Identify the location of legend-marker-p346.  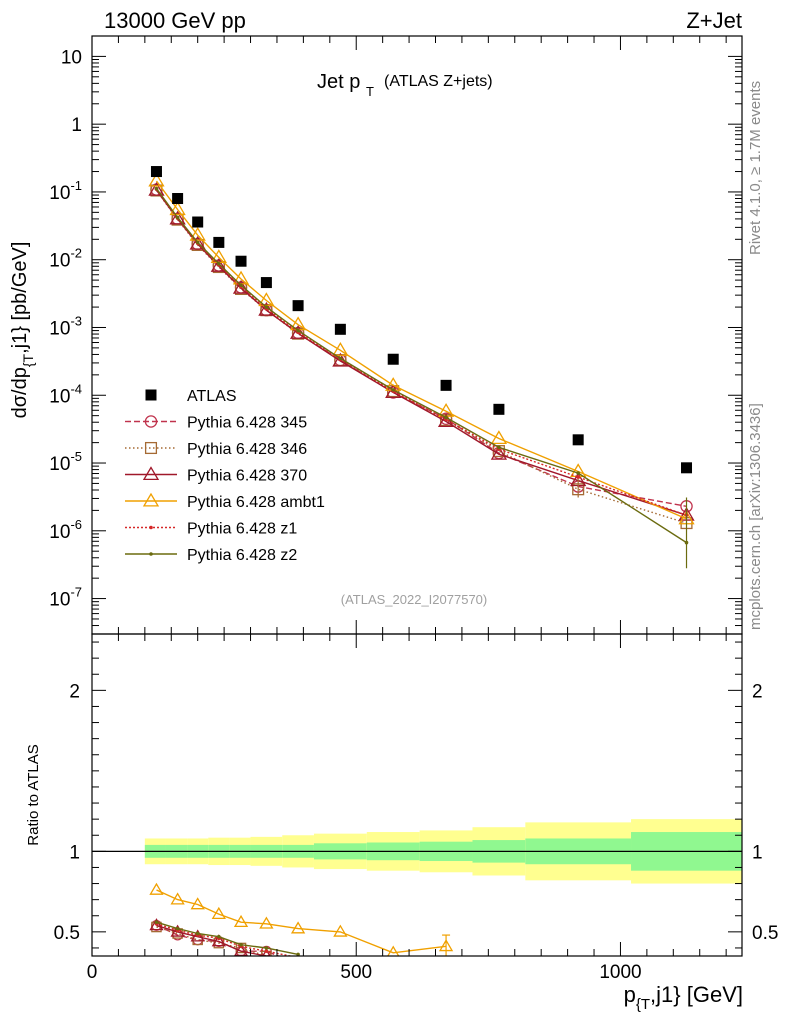
(151, 448).